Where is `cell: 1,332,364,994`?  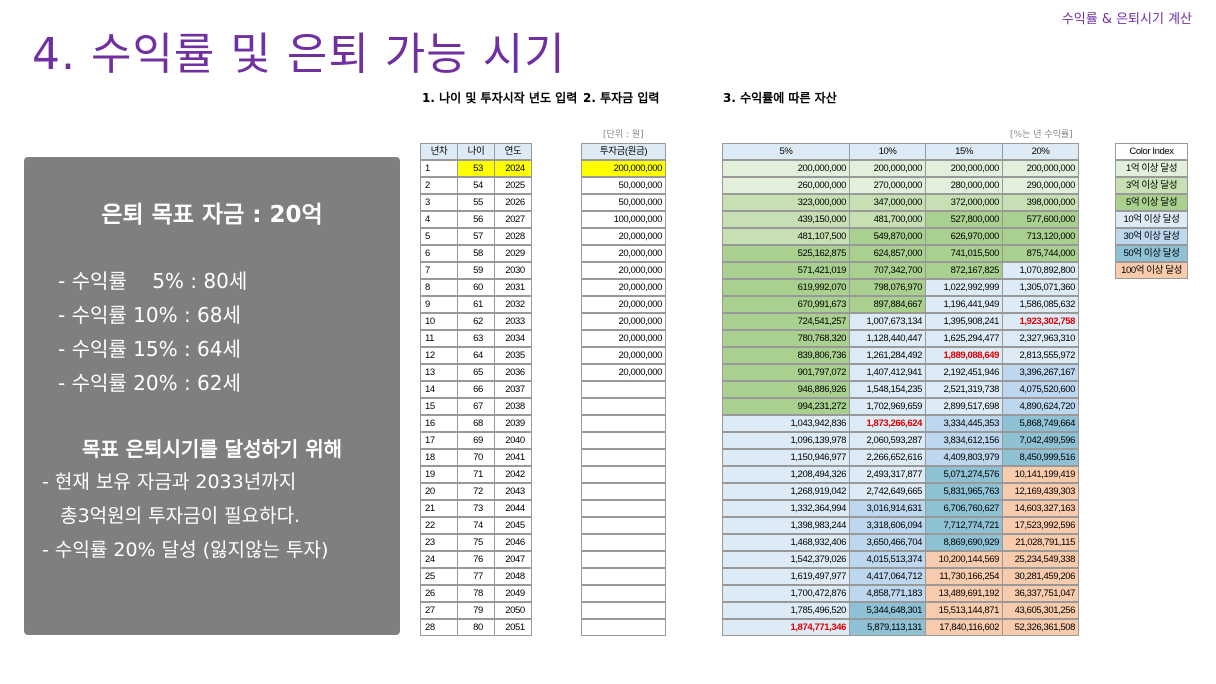
cell: 1,332,364,994 is located at coordinates (786, 508).